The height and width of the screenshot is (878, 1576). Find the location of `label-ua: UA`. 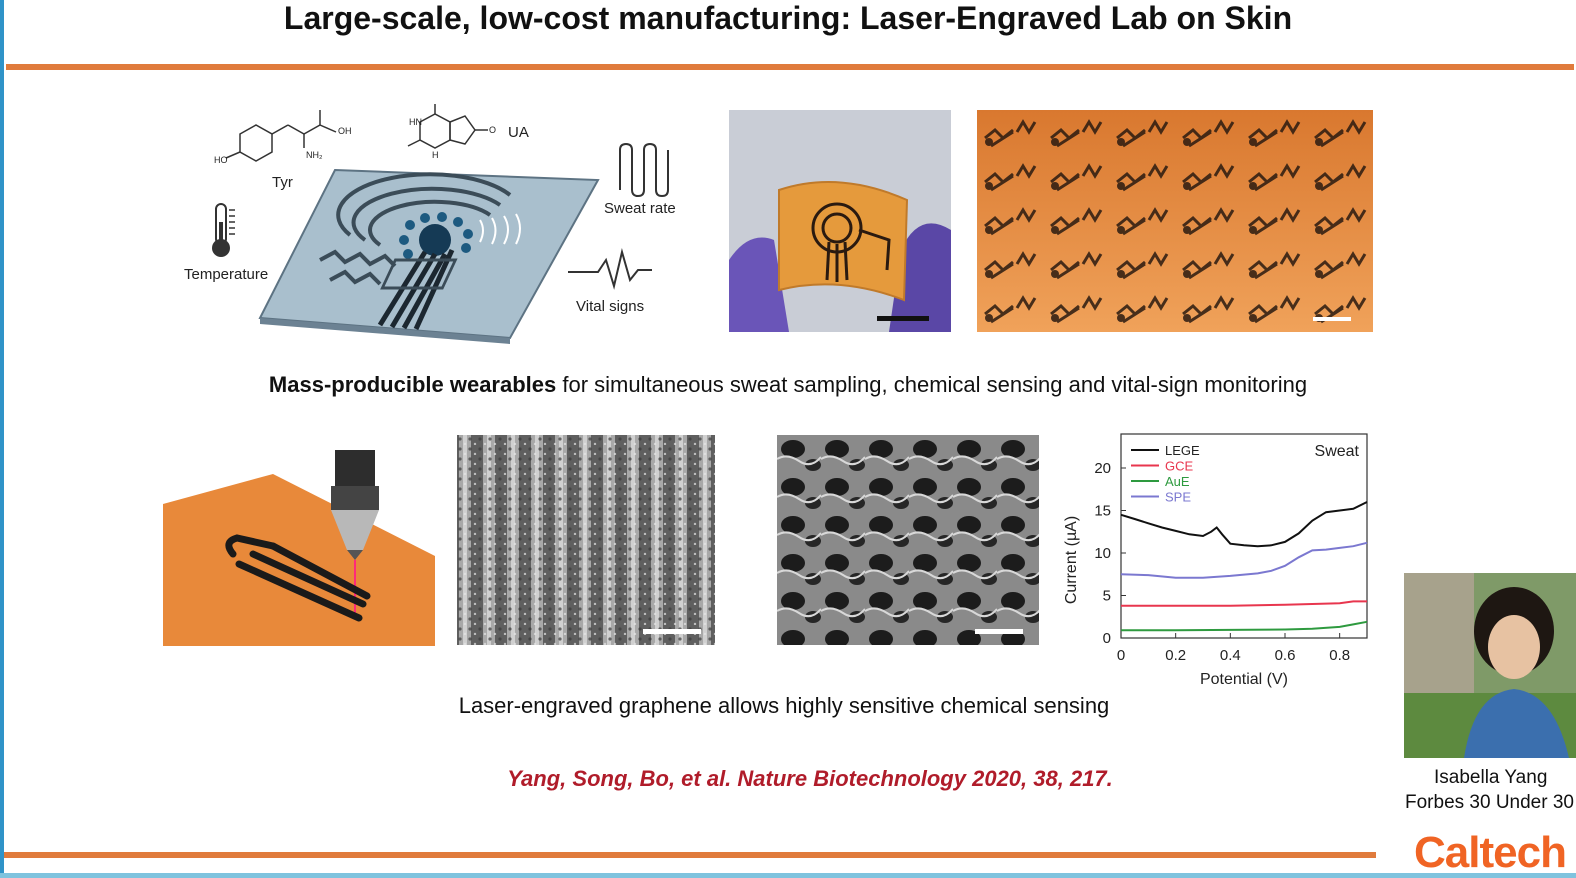

label-ua: UA is located at coordinates (518, 132).